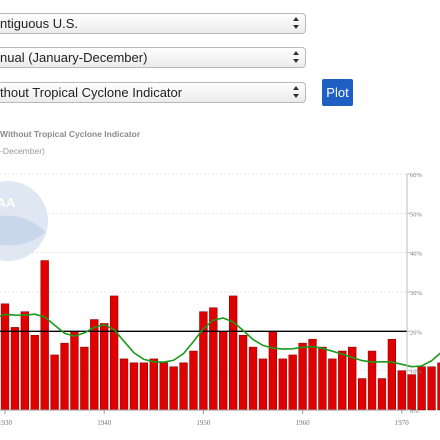 Image resolution: width=440 pixels, height=440 pixels. I want to click on smoothed-line, so click(220, 340).